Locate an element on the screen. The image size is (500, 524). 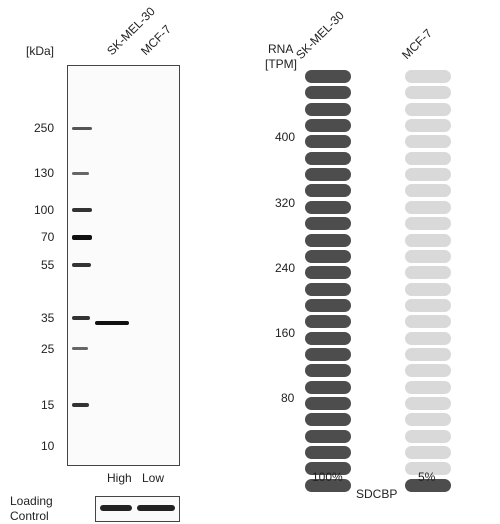
rna-percent-sk-mel-30: 100% is located at coordinates (327, 477).